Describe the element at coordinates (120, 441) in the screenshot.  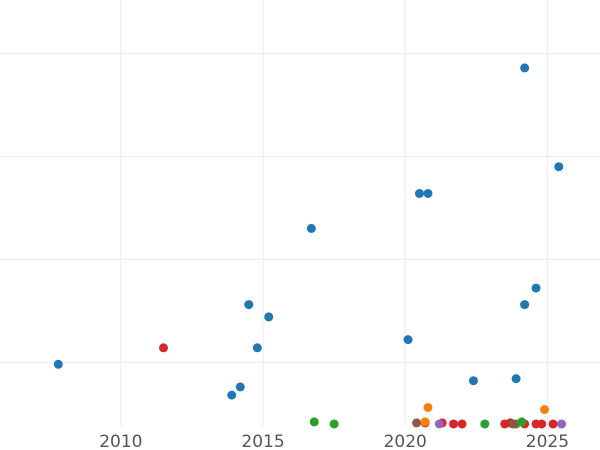
I see `x-tick-label-2010: 2010` at that location.